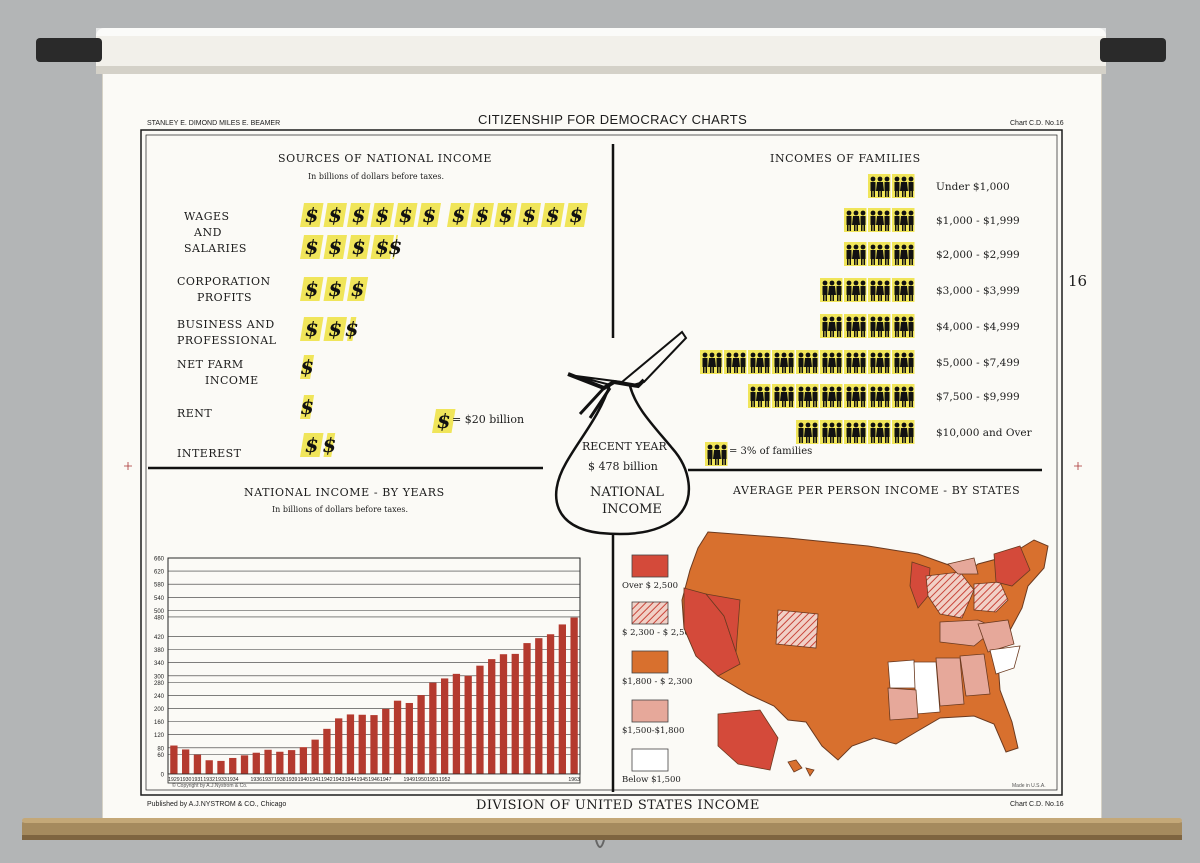 Image resolution: width=1200 pixels, height=863 pixels. I want to click on legend-label: Below $1,500, so click(651, 780).